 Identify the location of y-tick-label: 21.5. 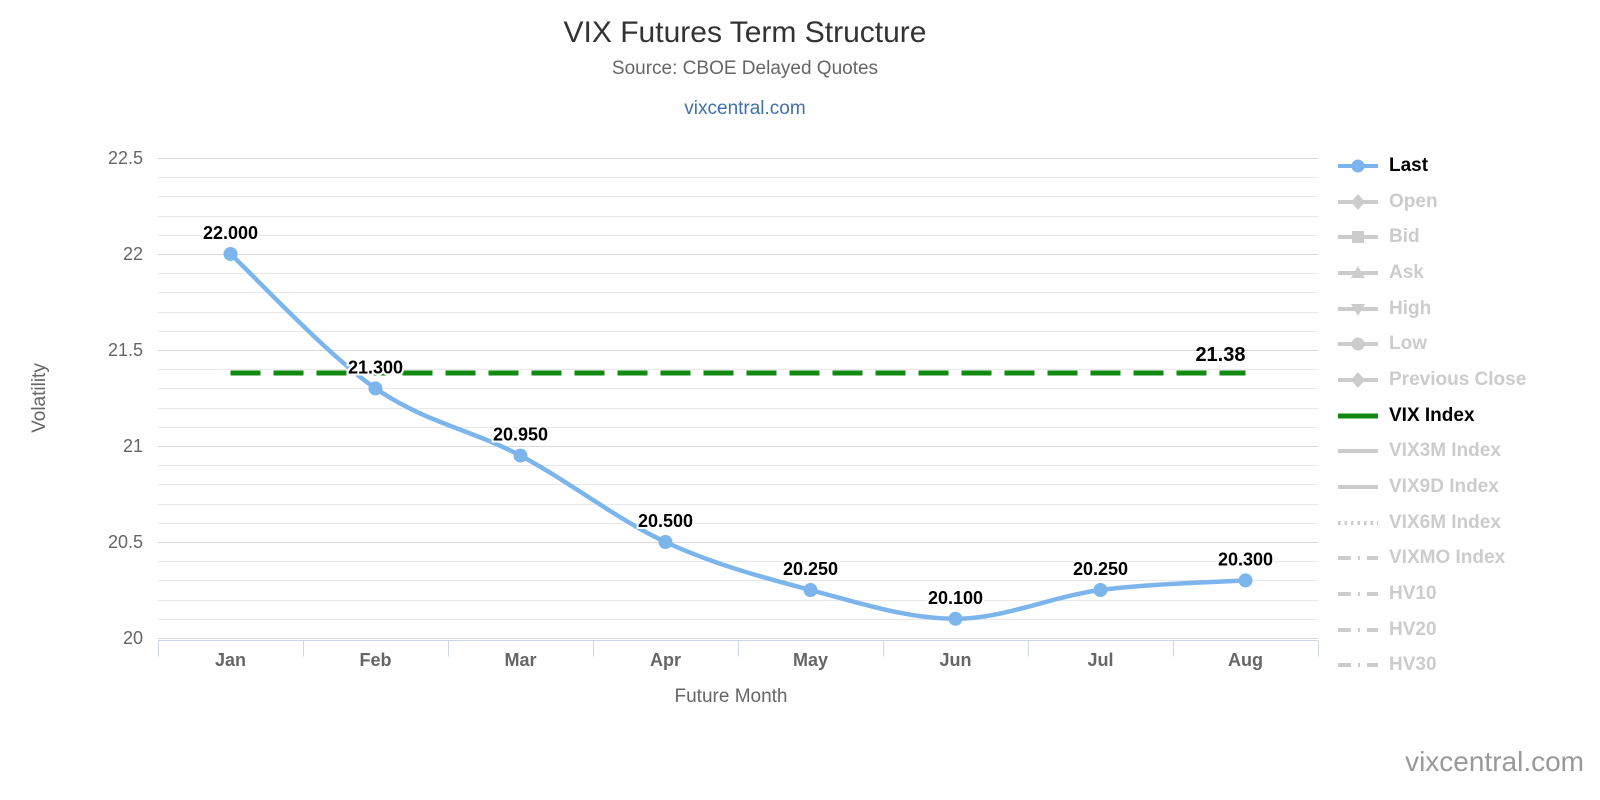
(125, 350).